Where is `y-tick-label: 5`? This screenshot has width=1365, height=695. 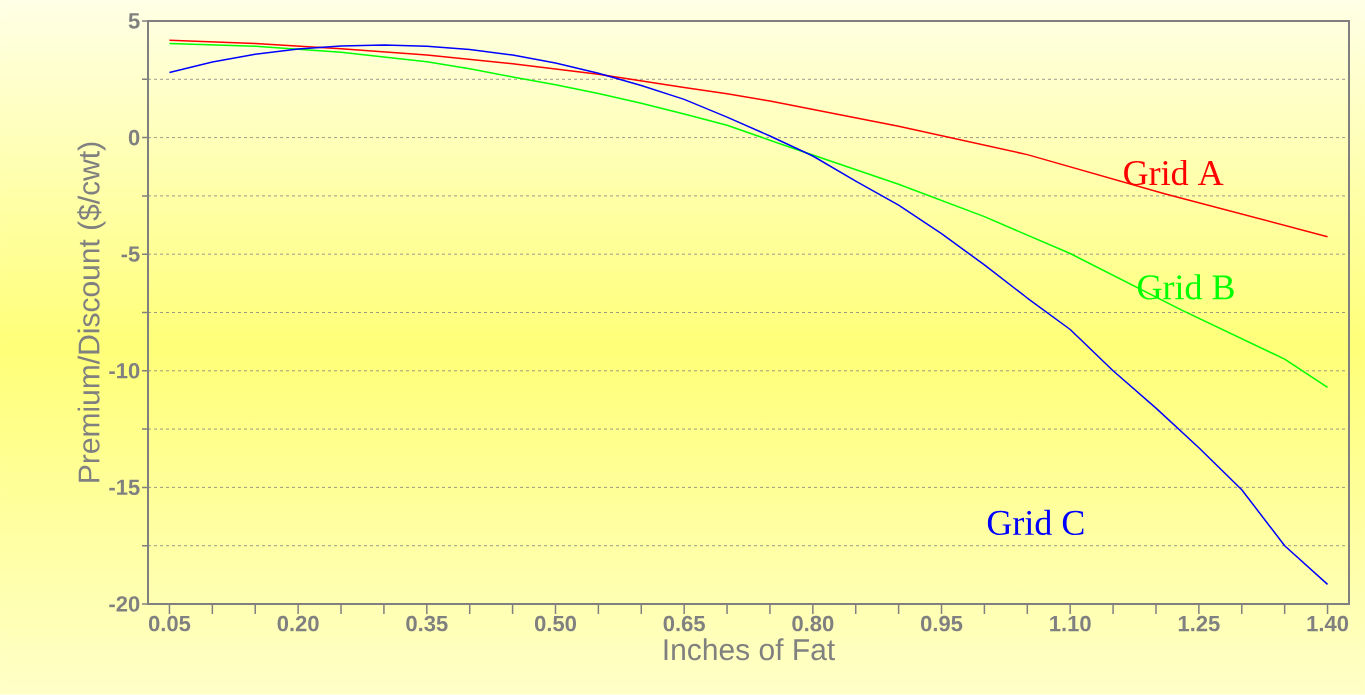
y-tick-label: 5 is located at coordinates (134, 21).